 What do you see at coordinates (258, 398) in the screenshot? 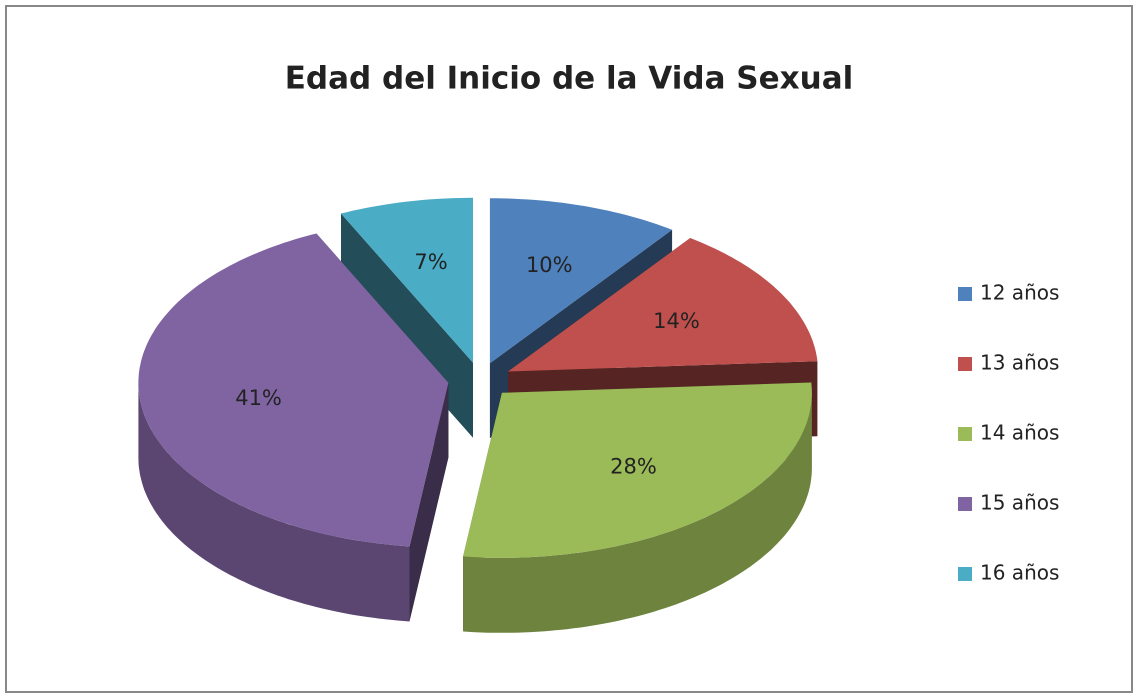
I see `data-label: 41%` at bounding box center [258, 398].